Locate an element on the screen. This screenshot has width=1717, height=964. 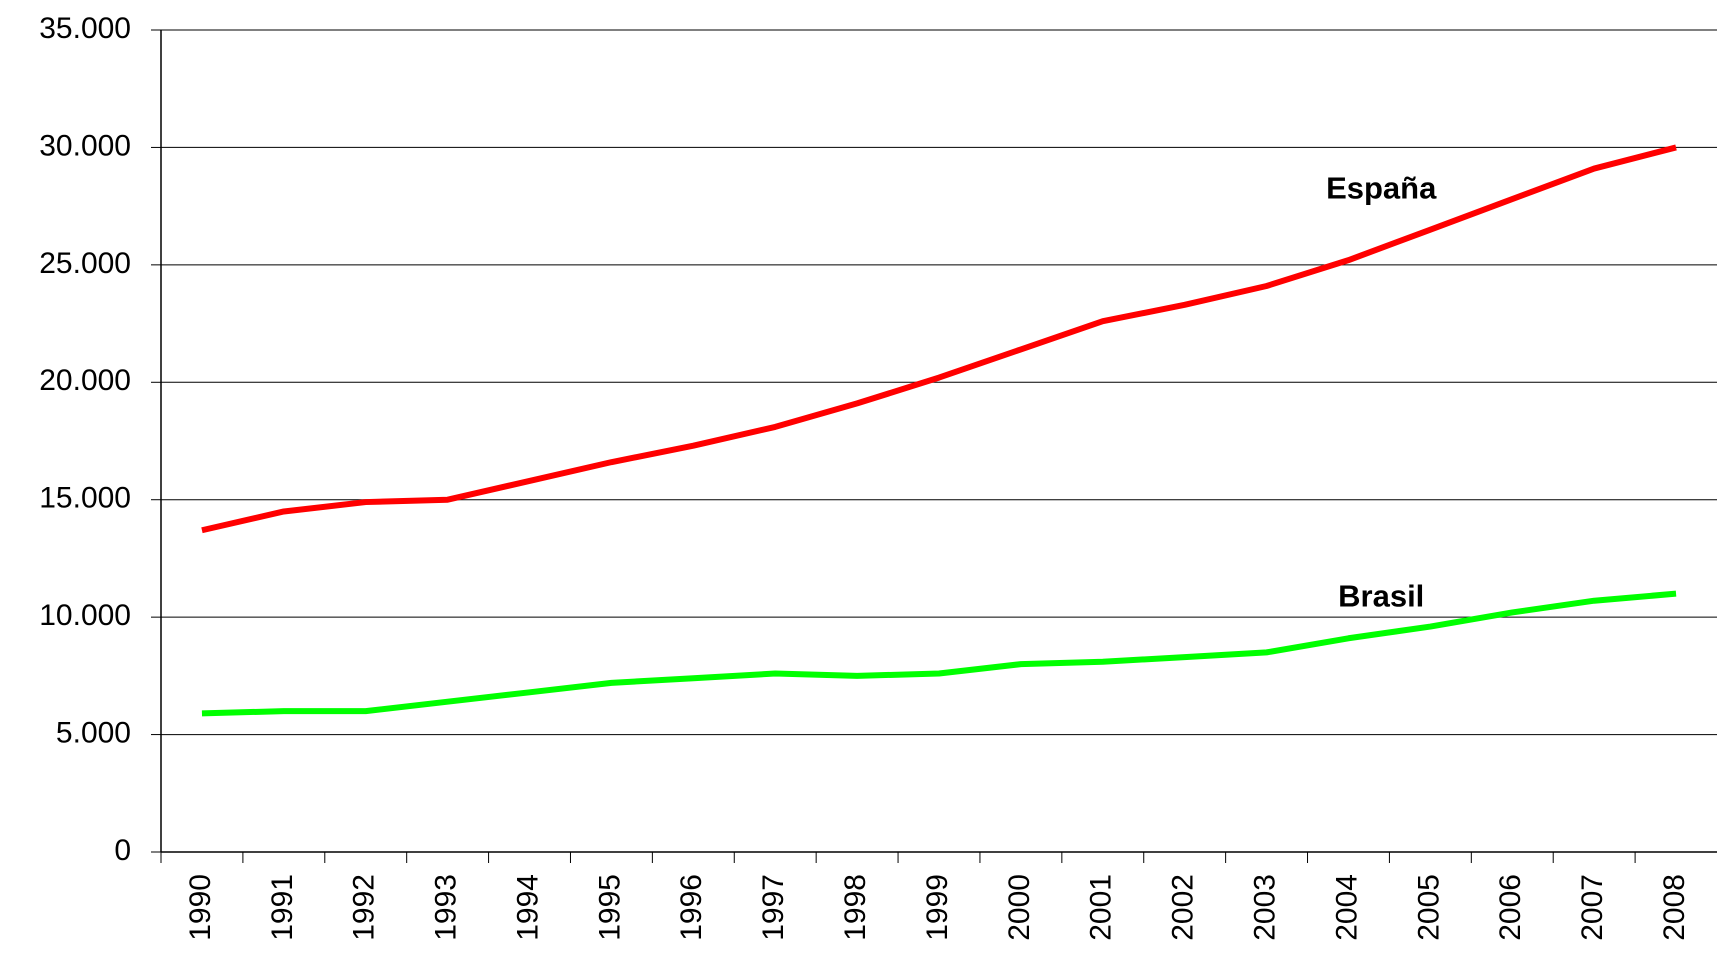
x-tick-label: 2000 is located at coordinates (1019, 907).